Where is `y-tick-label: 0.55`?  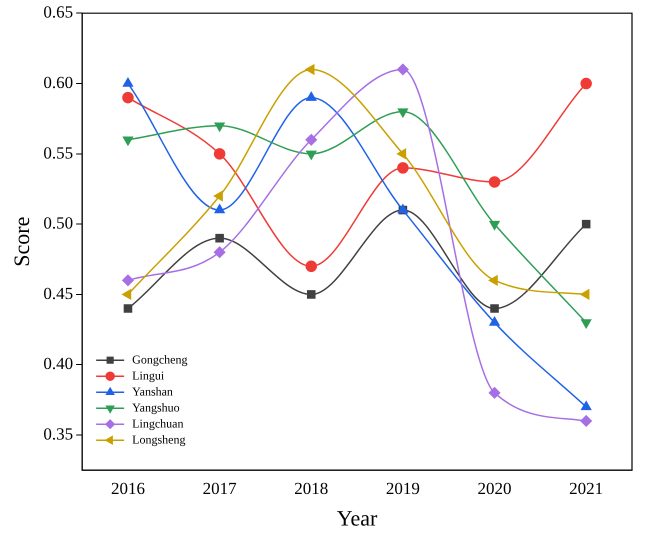 y-tick-label: 0.55 is located at coordinates (58, 152).